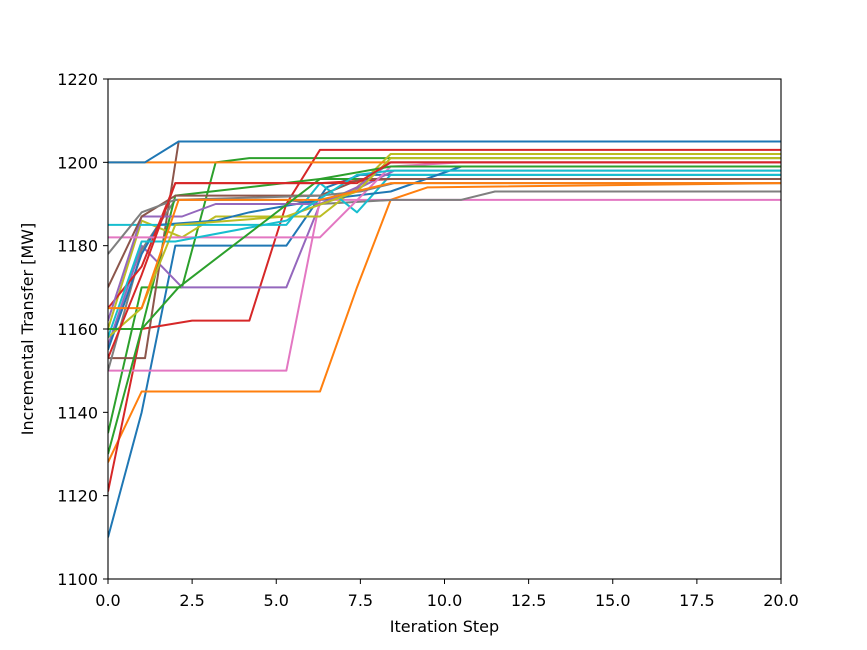 This screenshot has width=867, height=650. Describe the element at coordinates (191, 600) in the screenshot. I see `x-tick-label: 2.5` at that location.